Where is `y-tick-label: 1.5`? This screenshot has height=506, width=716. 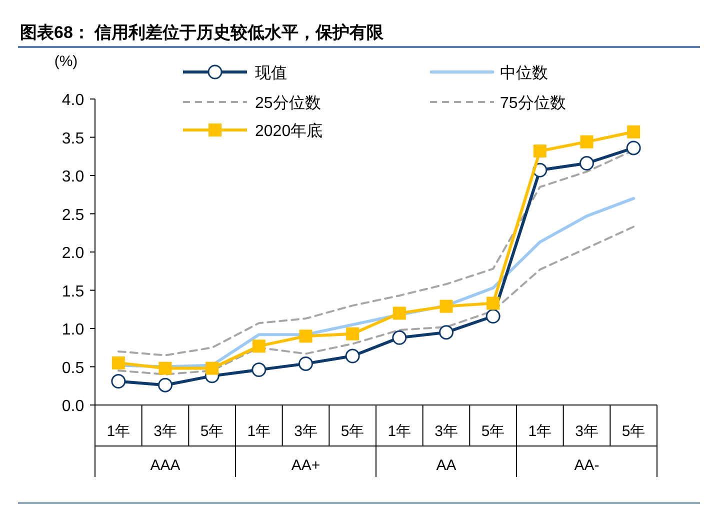 y-tick-label: 1.5 is located at coordinates (73, 291).